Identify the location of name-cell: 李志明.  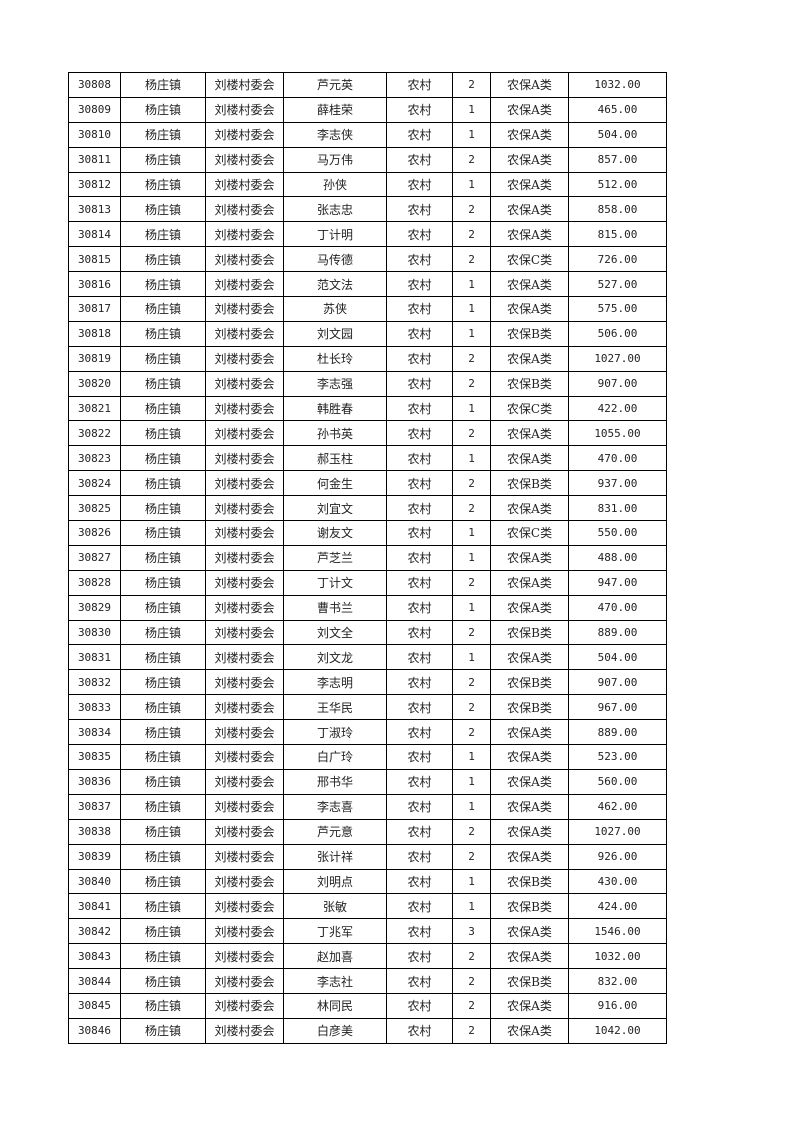
(335, 682).